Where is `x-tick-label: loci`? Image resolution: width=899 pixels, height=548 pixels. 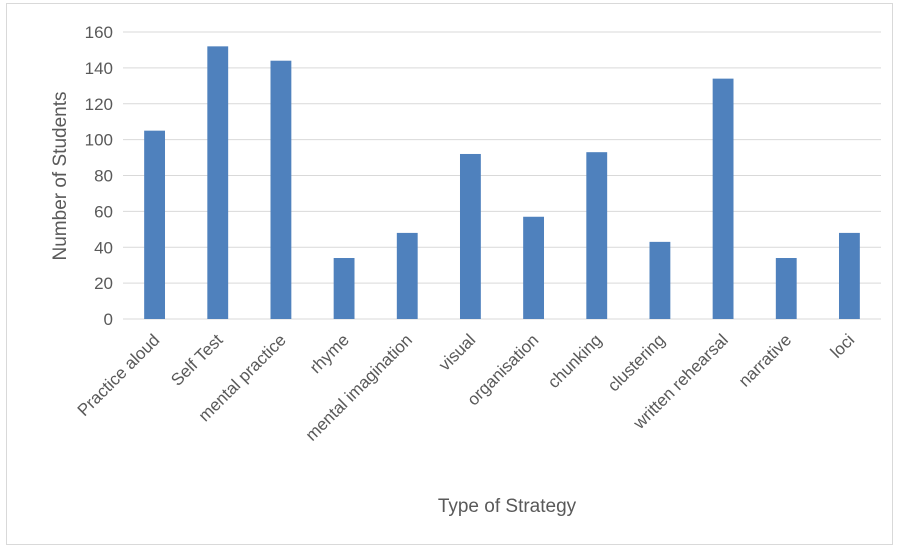
x-tick-label: loci is located at coordinates (842, 345).